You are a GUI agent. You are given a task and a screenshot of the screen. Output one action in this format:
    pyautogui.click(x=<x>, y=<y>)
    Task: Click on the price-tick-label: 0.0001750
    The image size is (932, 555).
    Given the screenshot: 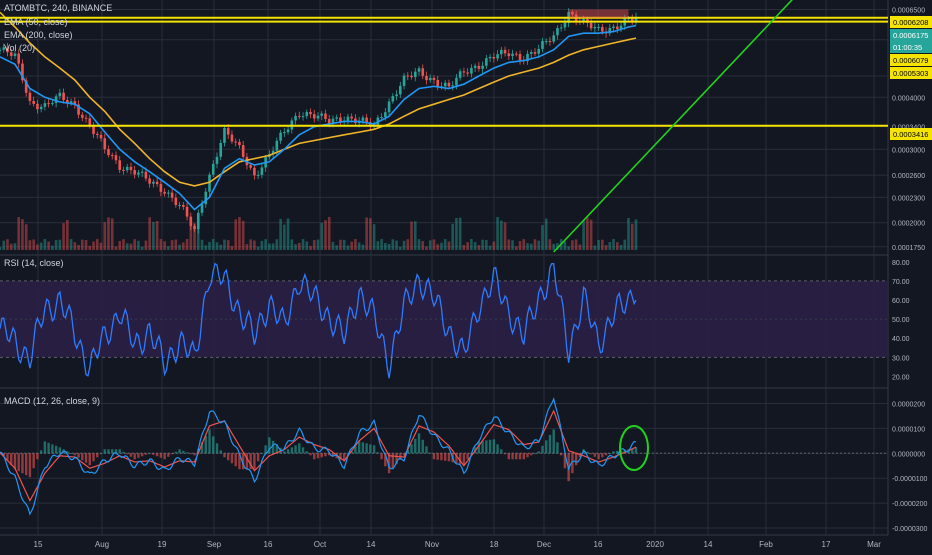 What is the action you would take?
    pyautogui.click(x=908, y=248)
    